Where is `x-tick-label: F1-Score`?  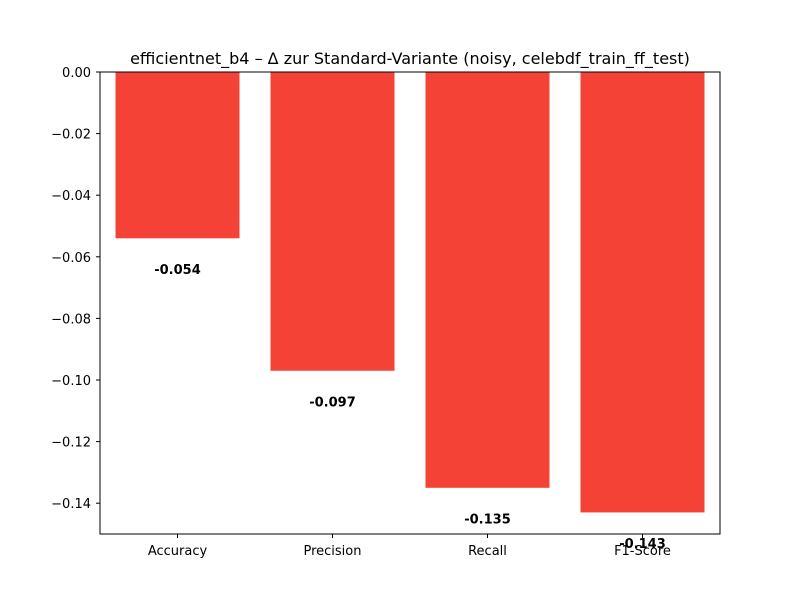
x-tick-label: F1-Score is located at coordinates (642, 551).